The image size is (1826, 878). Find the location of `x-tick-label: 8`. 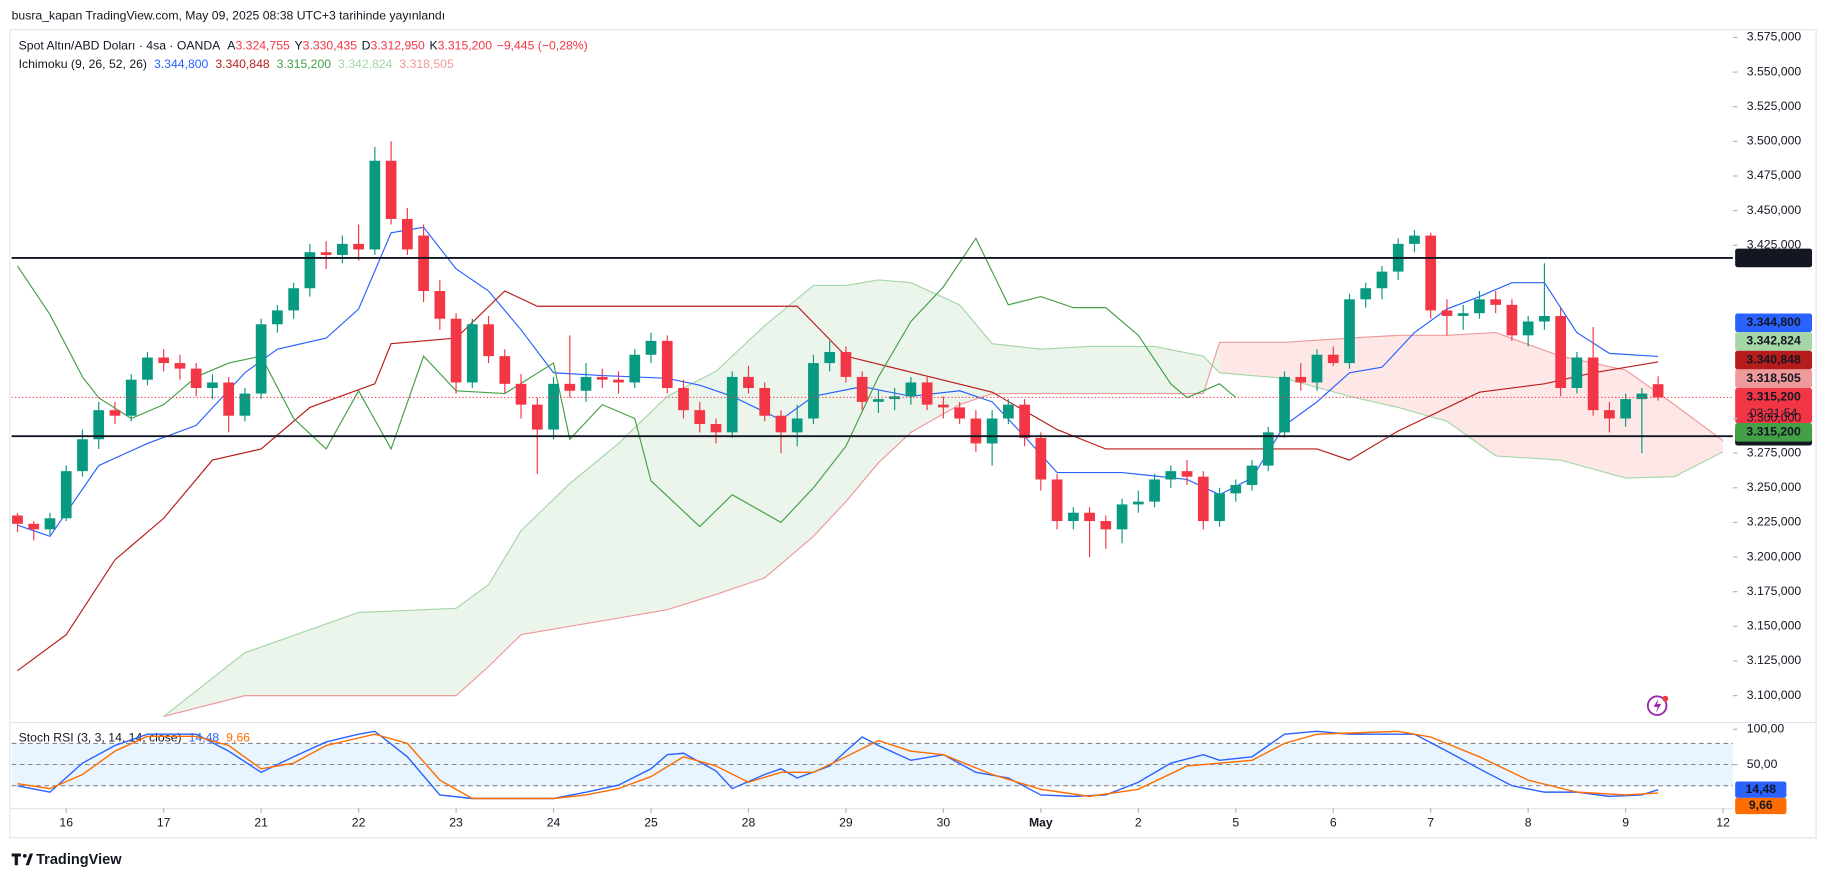

x-tick-label: 8 is located at coordinates (1528, 823).